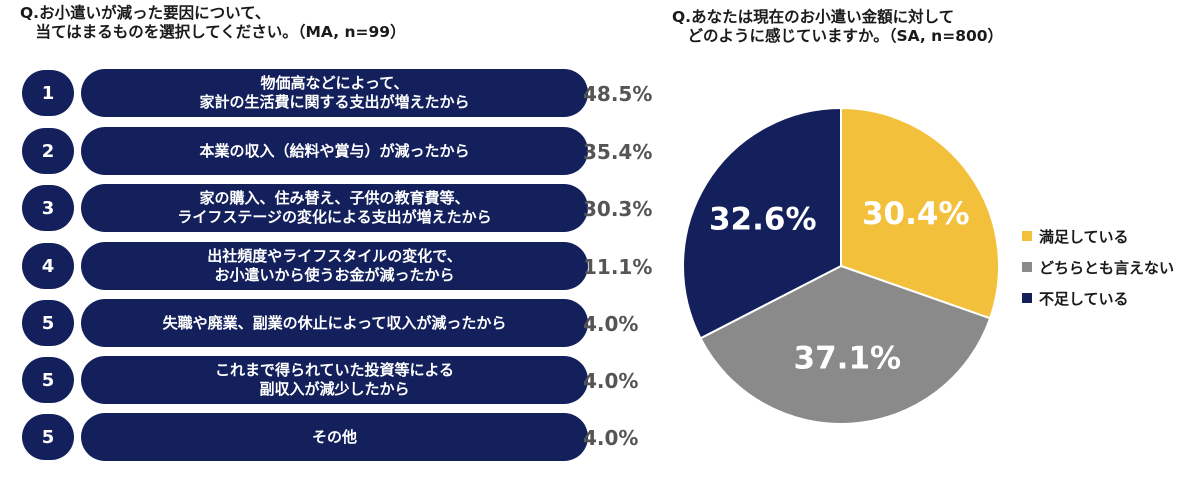 The image size is (1200, 486). What do you see at coordinates (618, 94) in the screenshot?
I see `reason-percentage: 48.5%` at bounding box center [618, 94].